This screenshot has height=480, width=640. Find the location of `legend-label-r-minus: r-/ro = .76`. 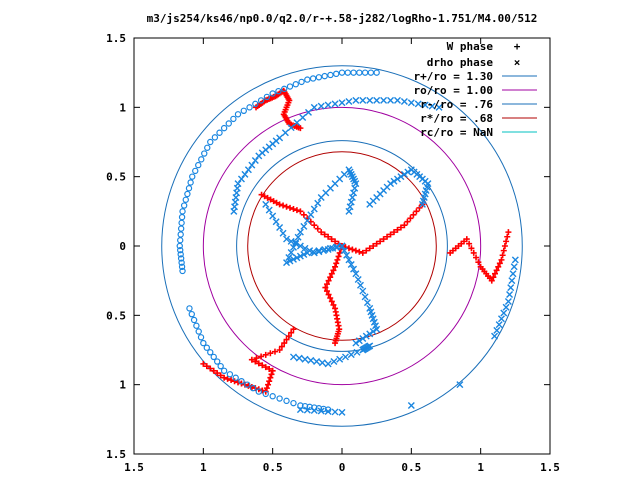

legend-label-r-minus: r-/ro = .76 is located at coordinates (456, 104).